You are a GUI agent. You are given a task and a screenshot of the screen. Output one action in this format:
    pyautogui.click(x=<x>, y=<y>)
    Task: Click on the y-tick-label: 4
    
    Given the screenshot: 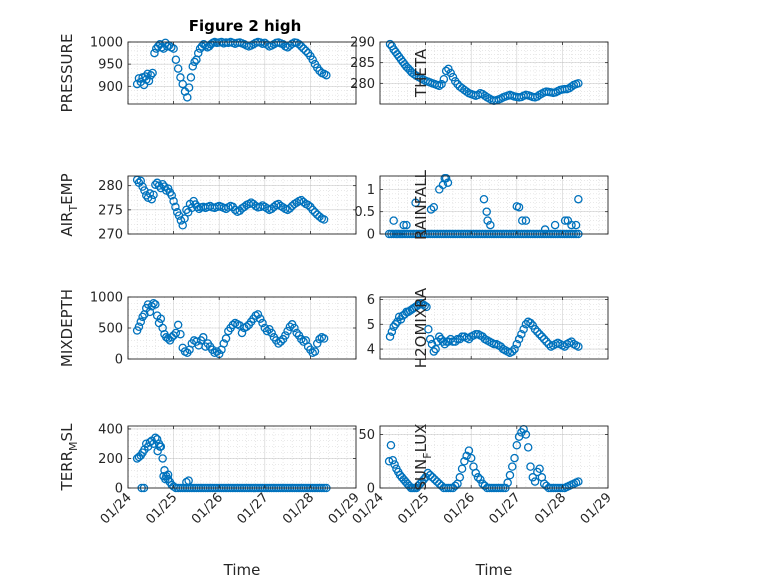 What is the action you would take?
    pyautogui.click(x=371, y=350)
    